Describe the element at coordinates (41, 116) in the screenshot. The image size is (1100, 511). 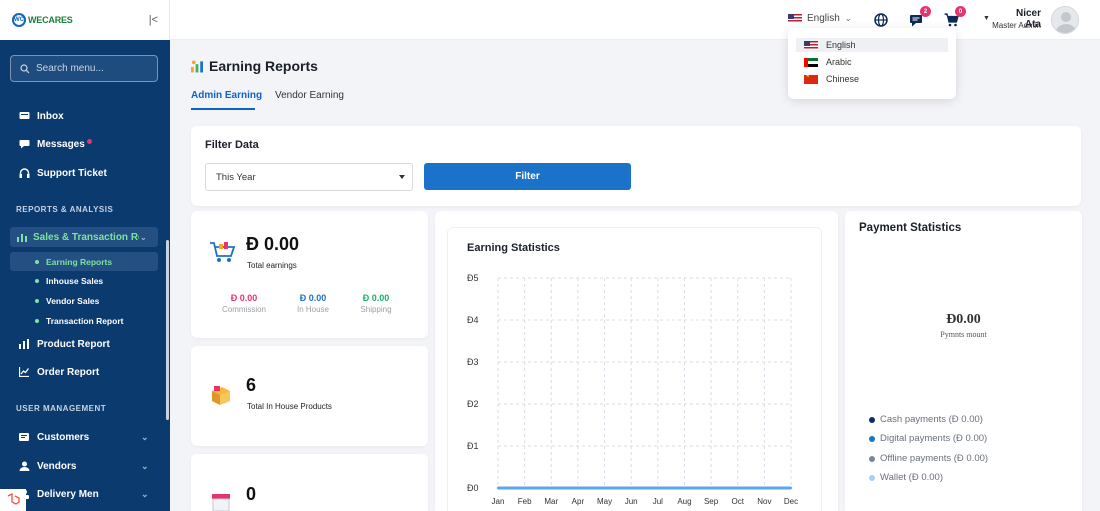
I see `sidebar-item-inbox: Inbox` at that location.